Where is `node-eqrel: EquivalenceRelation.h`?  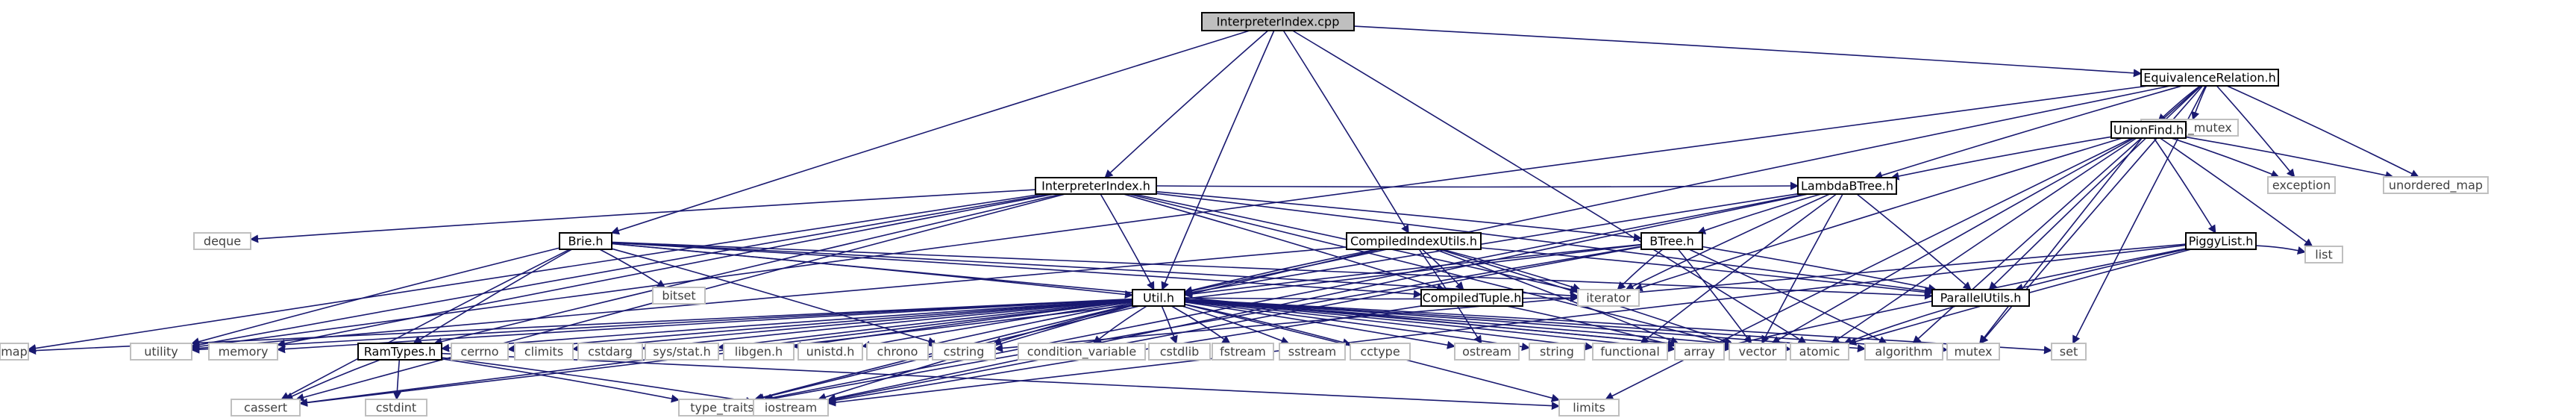
node-eqrel: EquivalenceRelation.h is located at coordinates (2209, 78).